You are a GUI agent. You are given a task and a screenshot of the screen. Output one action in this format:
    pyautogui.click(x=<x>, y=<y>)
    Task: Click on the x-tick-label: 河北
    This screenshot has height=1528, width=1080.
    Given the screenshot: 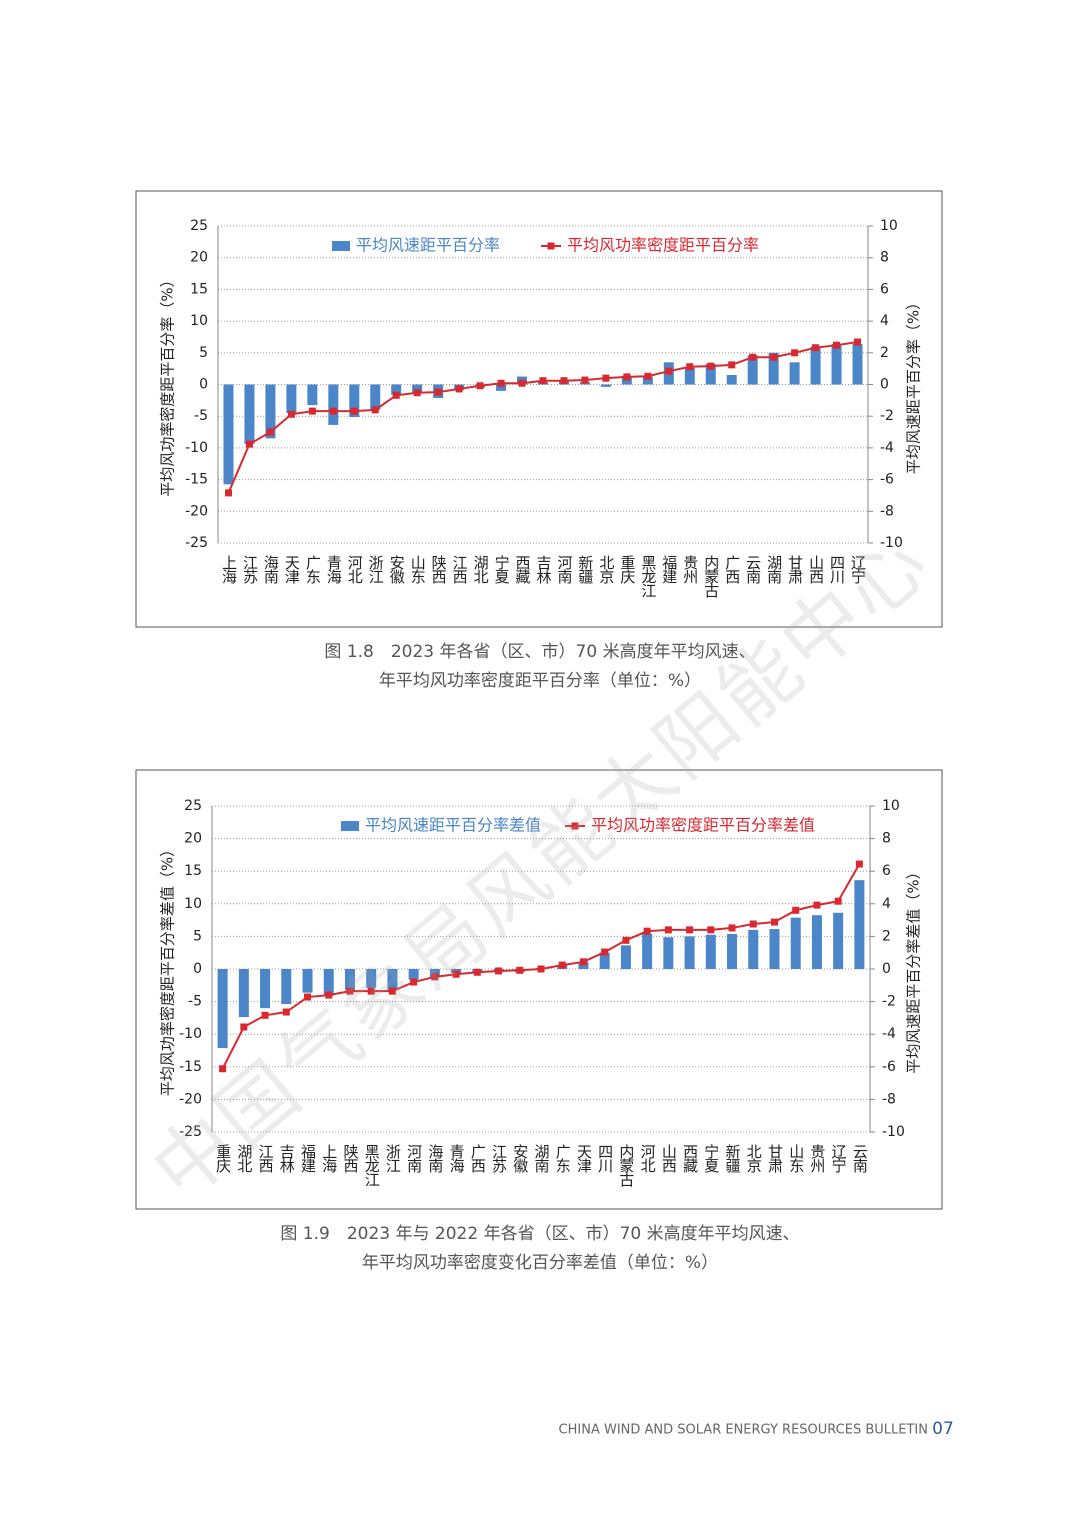 What is the action you would take?
    pyautogui.click(x=355, y=569)
    